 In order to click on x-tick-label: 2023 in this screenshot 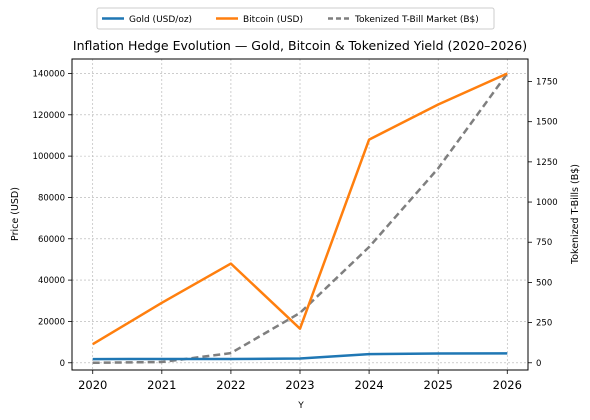, I will do `click(299, 385)`.